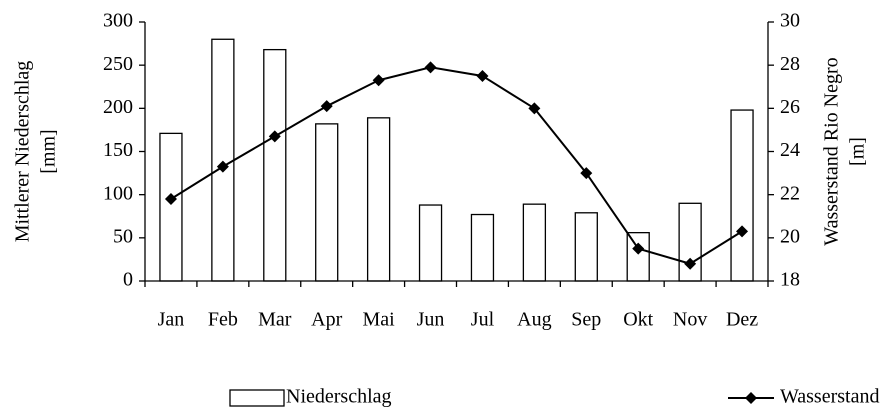  Describe the element at coordinates (751, 398) in the screenshot. I see `legend-marker` at that location.